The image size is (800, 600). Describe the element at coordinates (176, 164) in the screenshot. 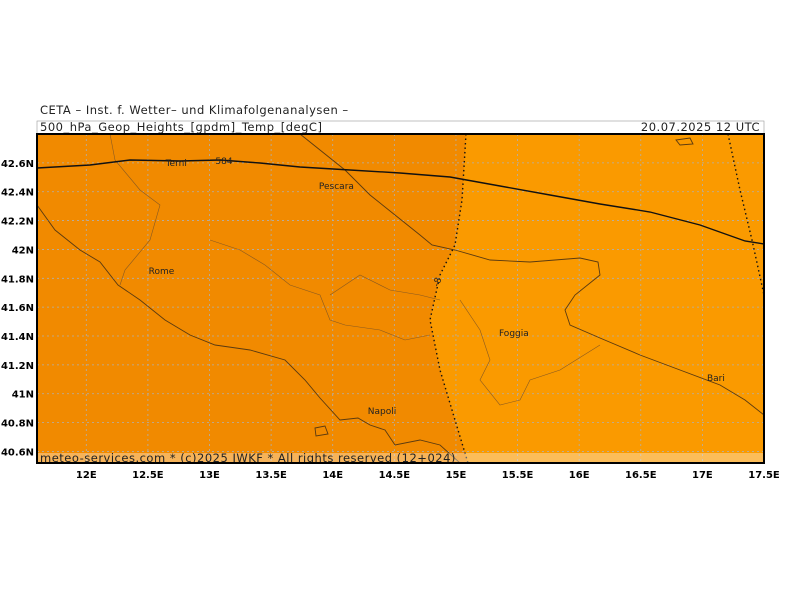

I see `city-label: Terni` at that location.